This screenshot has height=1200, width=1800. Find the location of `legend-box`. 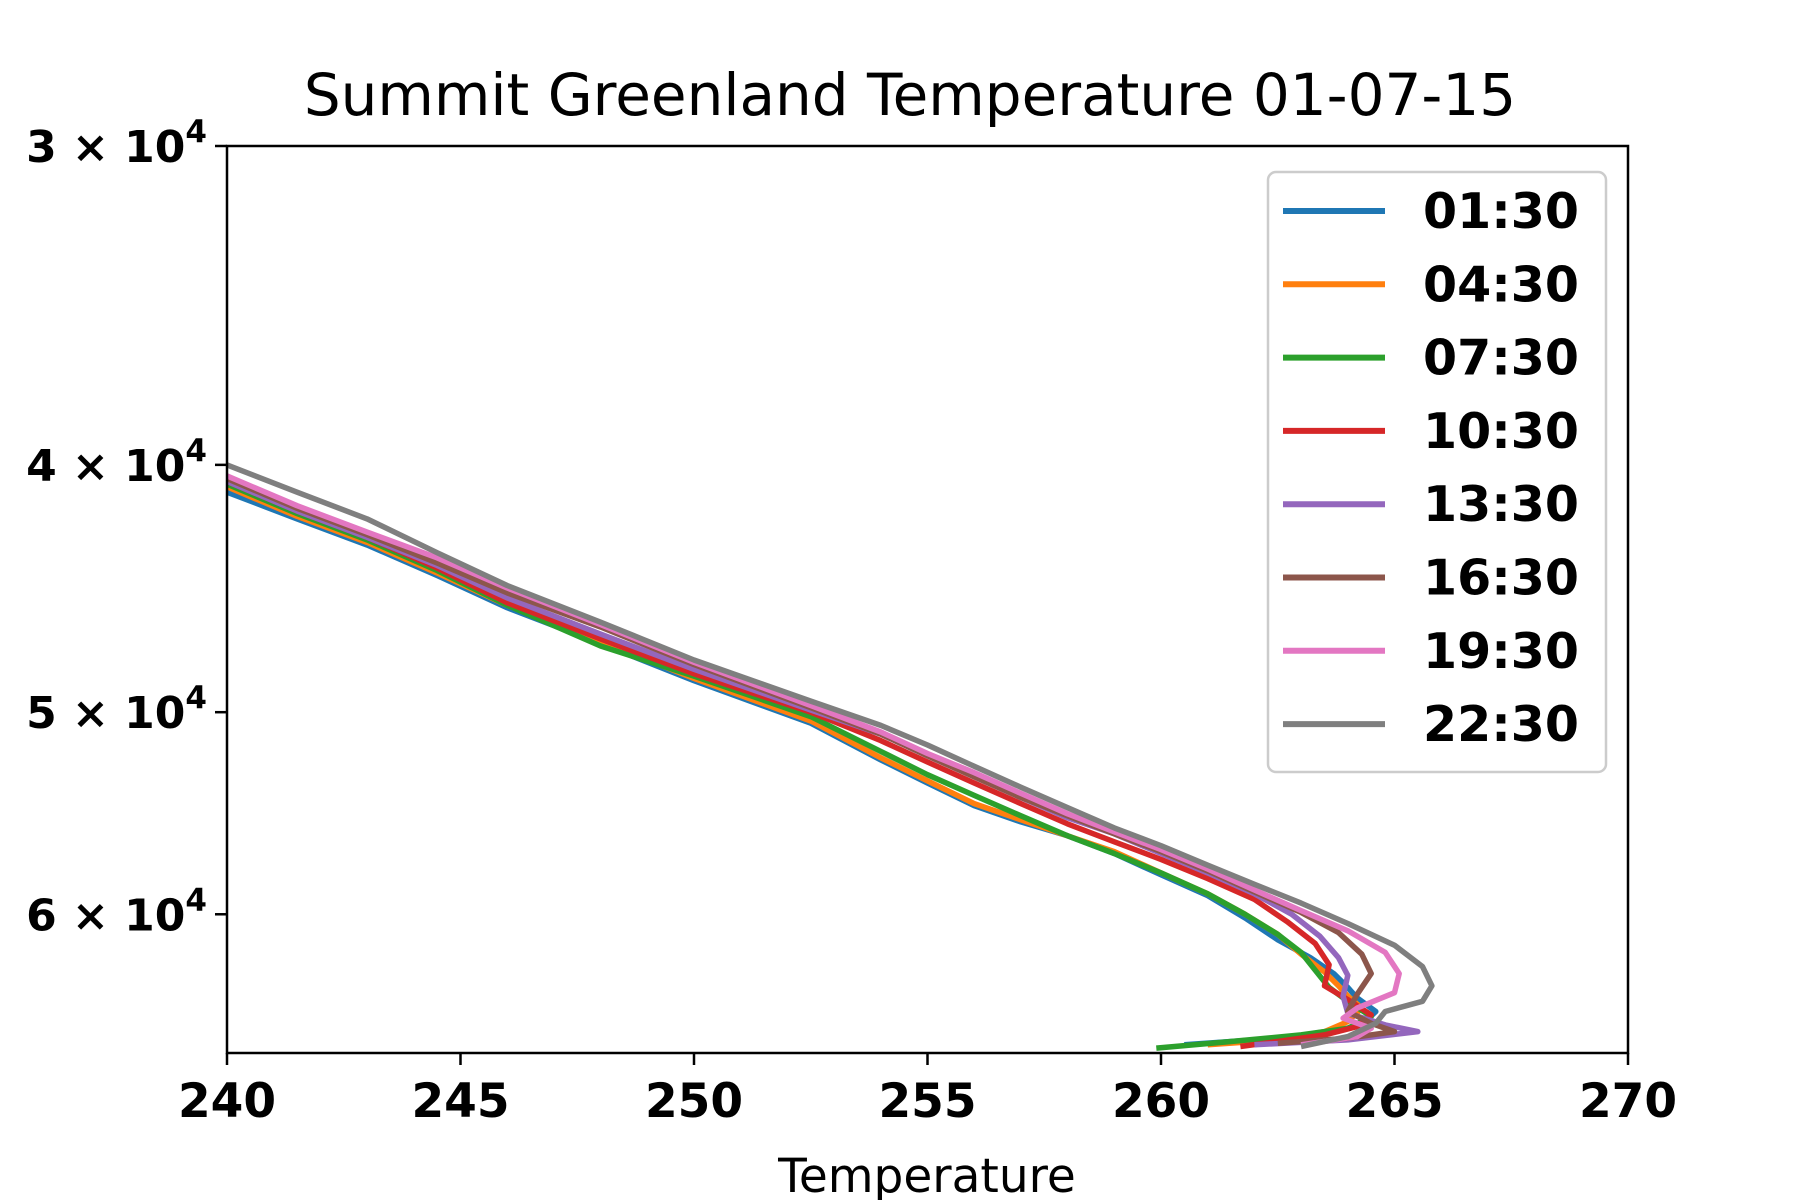

legend-box is located at coordinates (1437, 472).